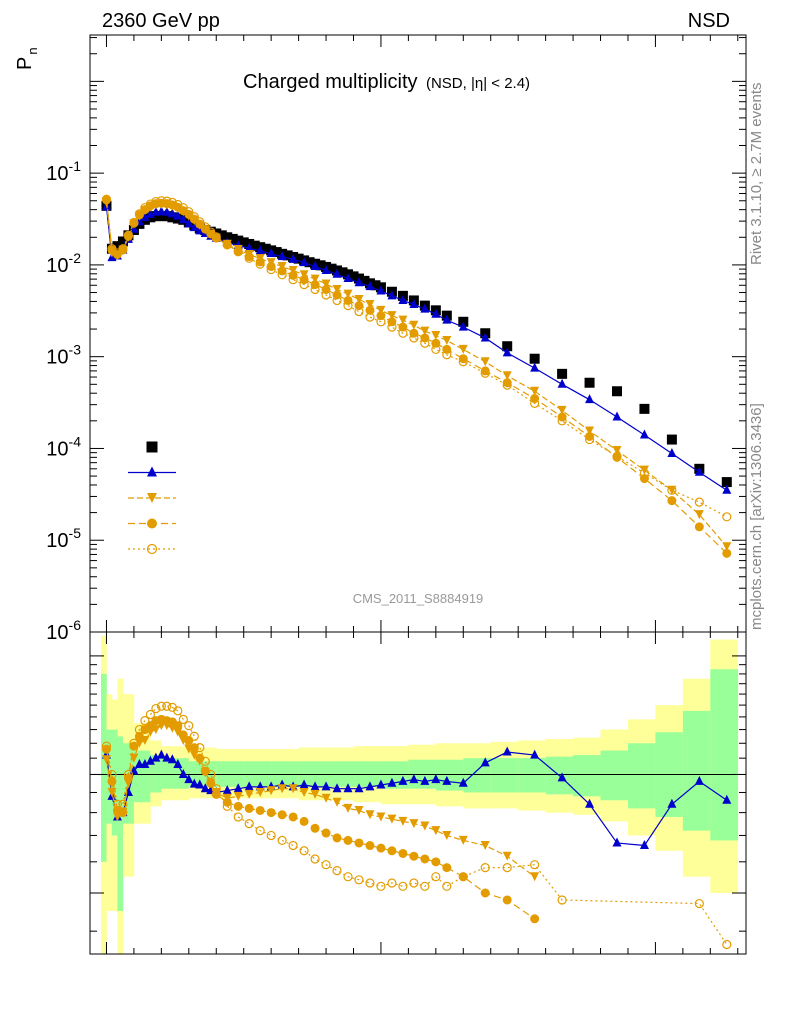 The height and width of the screenshot is (1024, 786). What do you see at coordinates (75, 441) in the screenshot?
I see `tick-exponent: -4` at bounding box center [75, 441].